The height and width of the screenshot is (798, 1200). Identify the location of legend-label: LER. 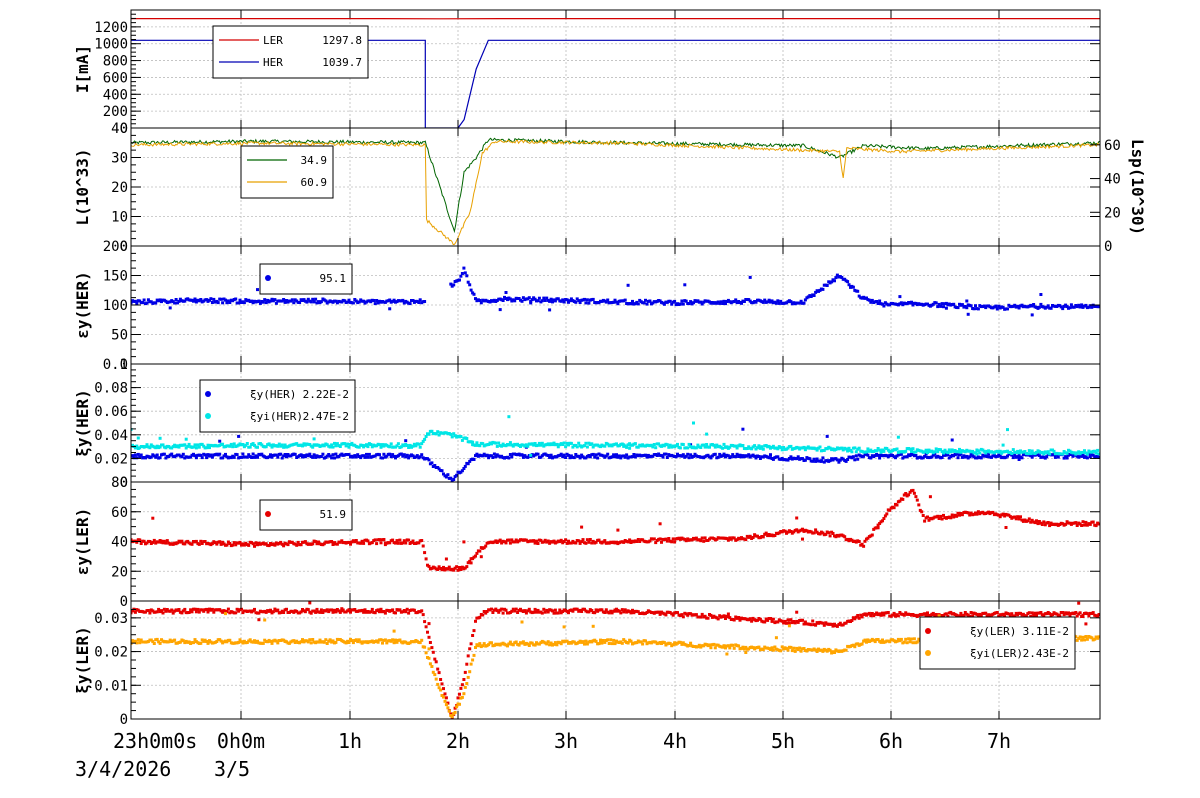
(273, 40).